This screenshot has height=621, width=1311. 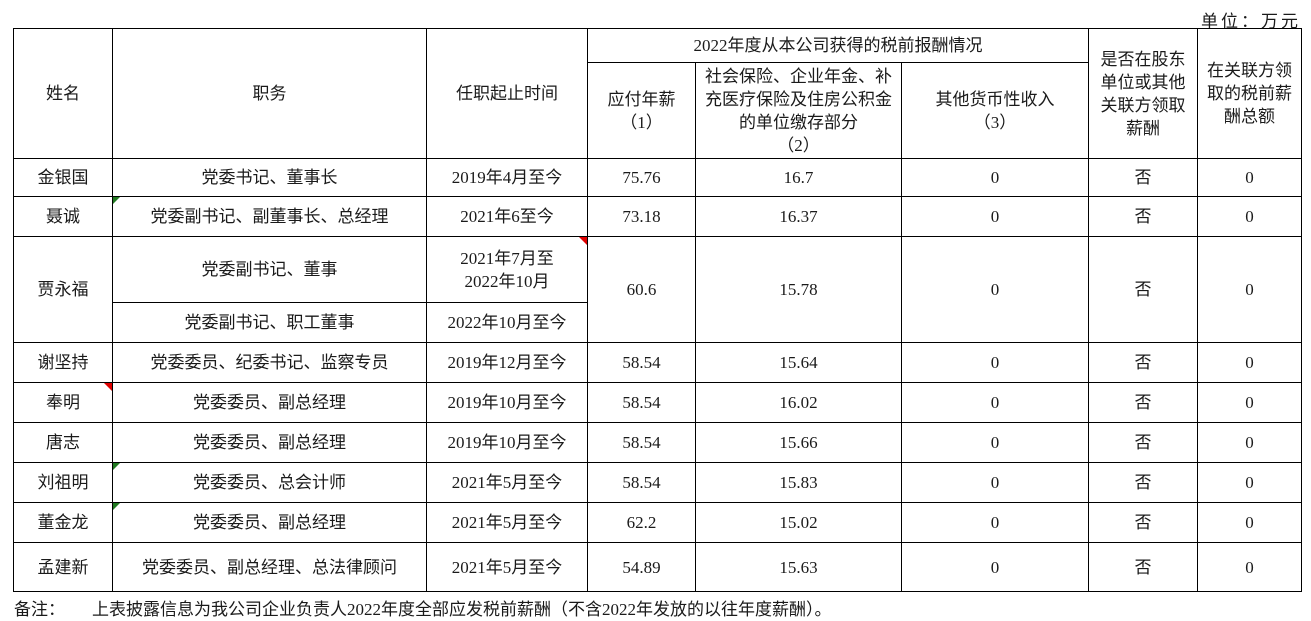 I want to click on cell-position: 党委副书记、董事, so click(x=269, y=269).